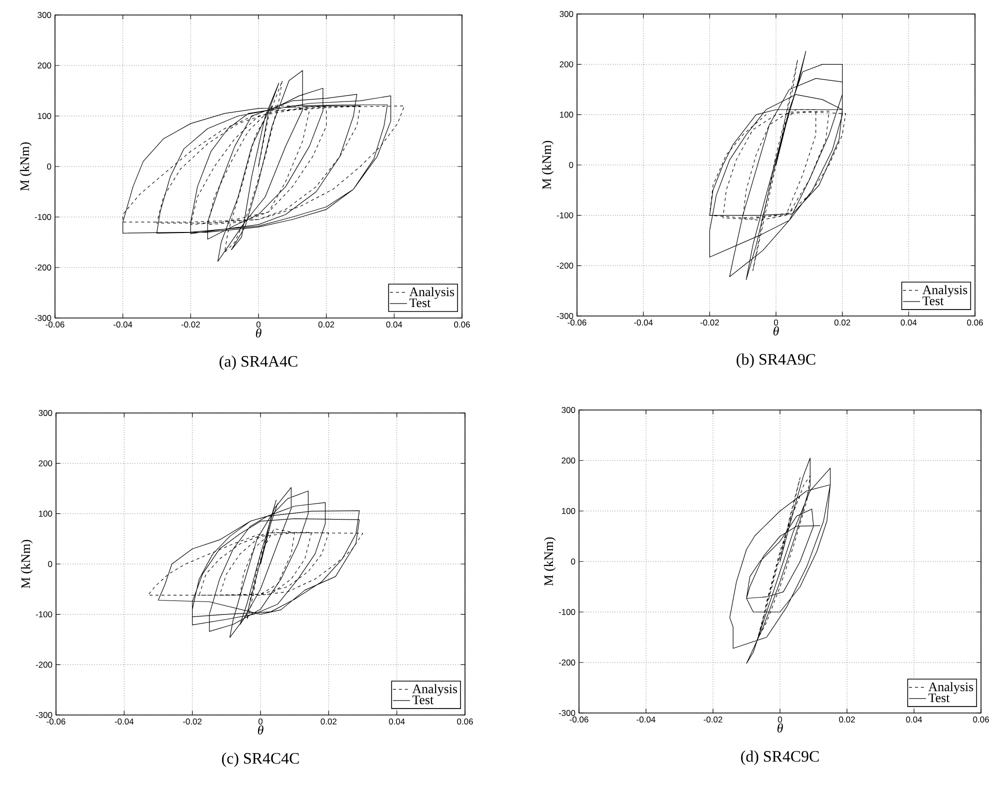 The height and width of the screenshot is (792, 996). Describe the element at coordinates (780, 757) in the screenshot. I see `text: (d) SR4C9C` at that location.